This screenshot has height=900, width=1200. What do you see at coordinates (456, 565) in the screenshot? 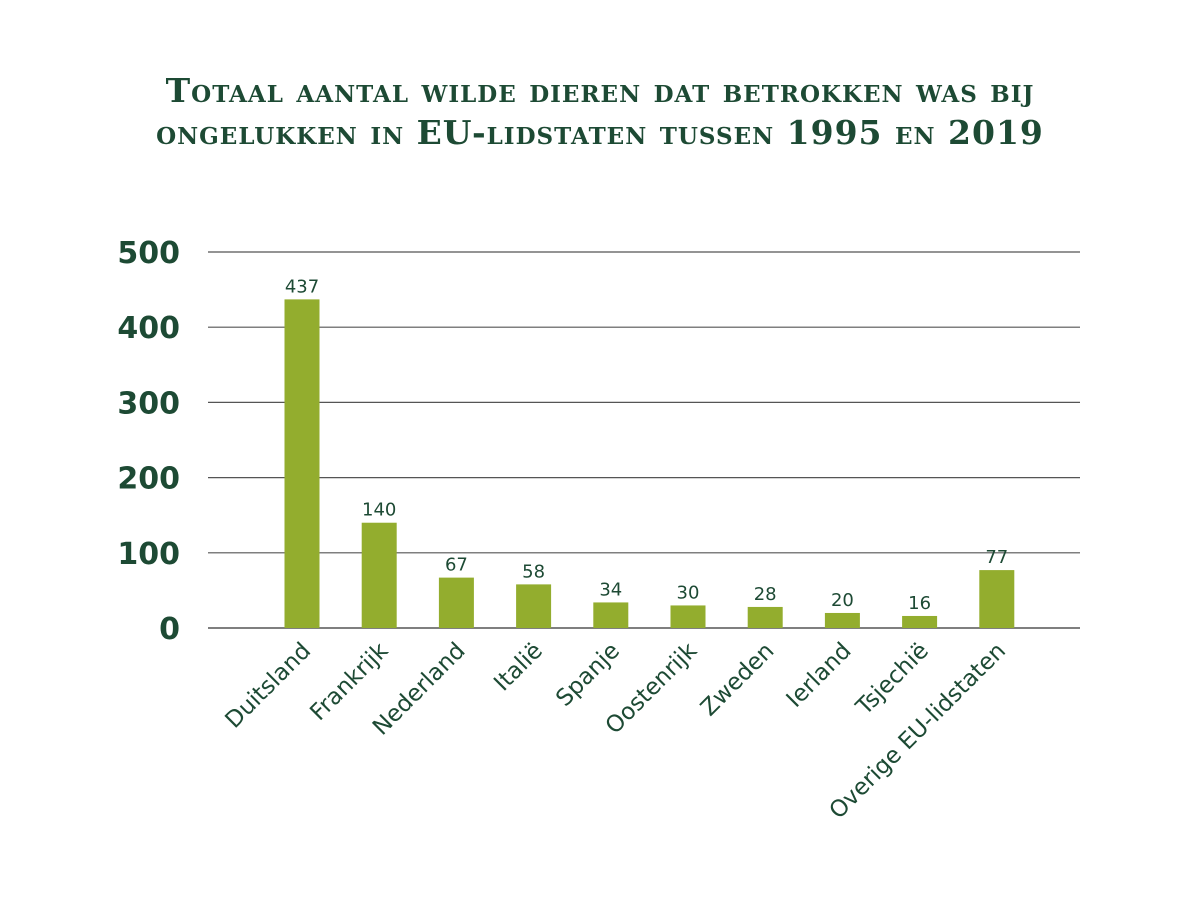
I see `data-label: 67` at bounding box center [456, 565].